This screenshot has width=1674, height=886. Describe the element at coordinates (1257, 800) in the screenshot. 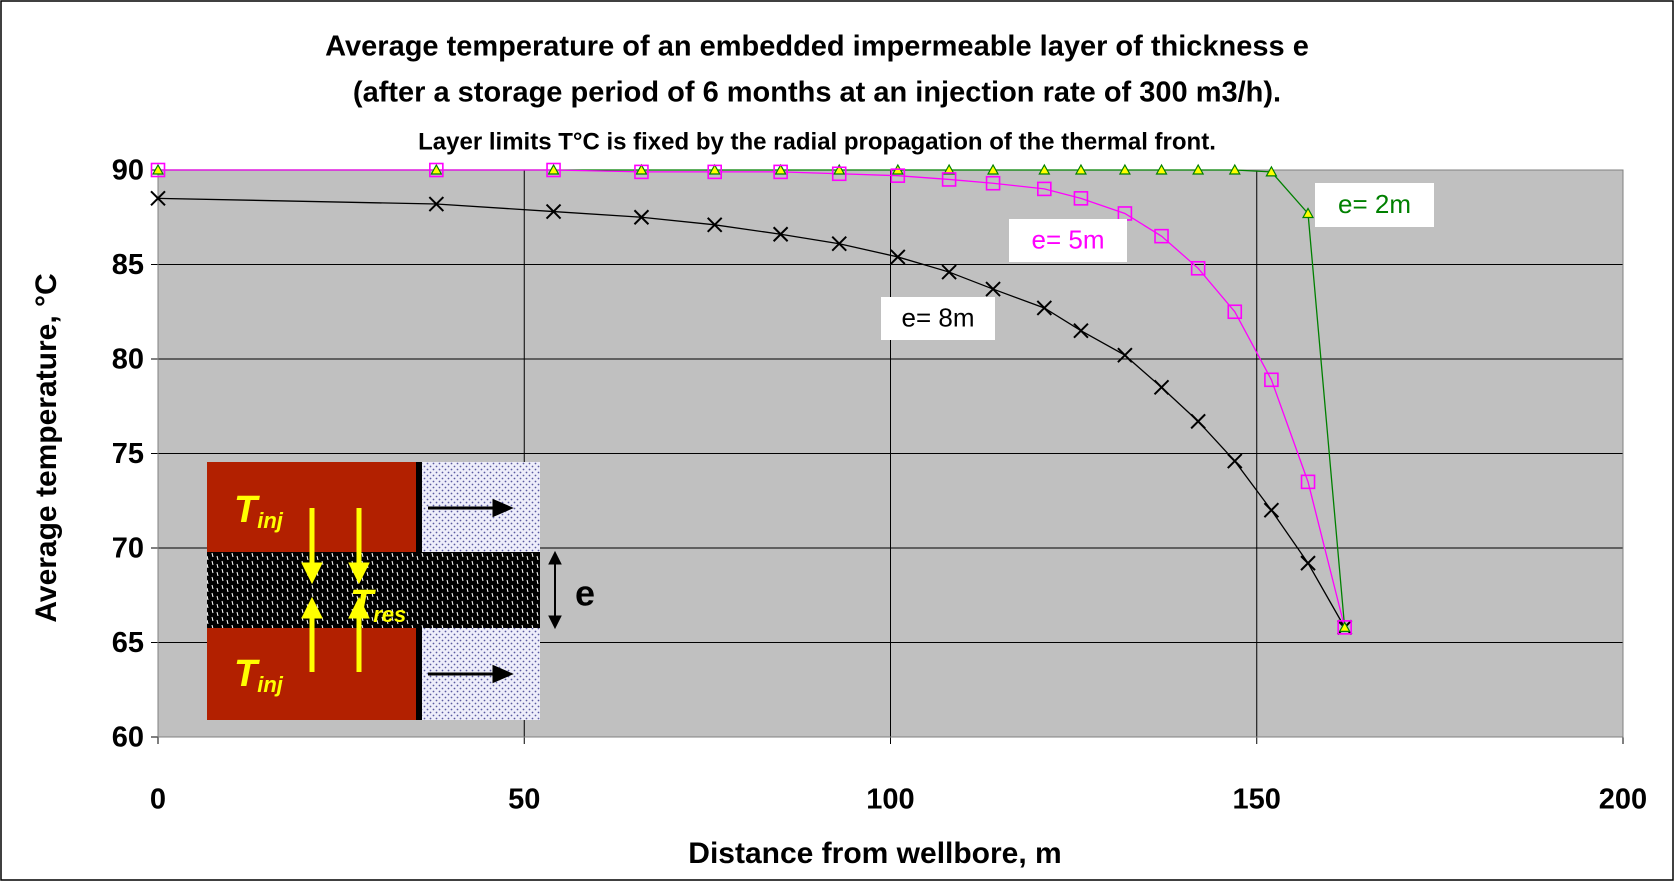

I see `x-tick-label: 150` at that location.